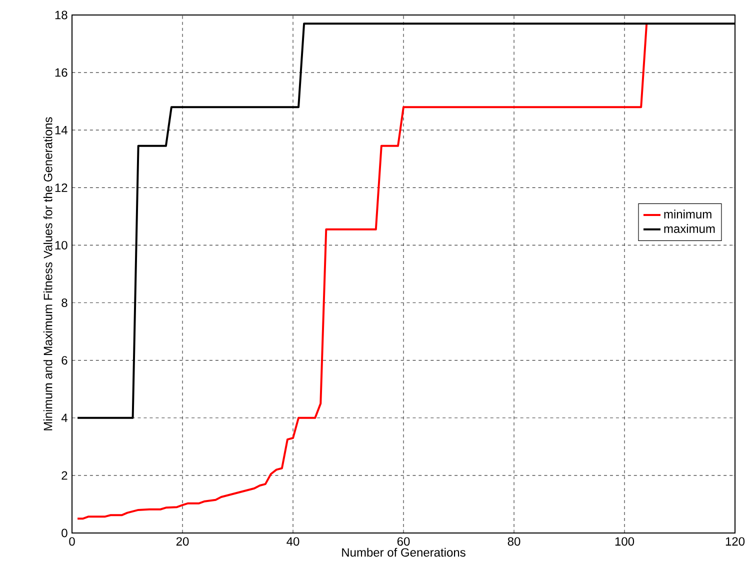  Describe the element at coordinates (61, 15) in the screenshot. I see `y-tick-label: 18` at that location.